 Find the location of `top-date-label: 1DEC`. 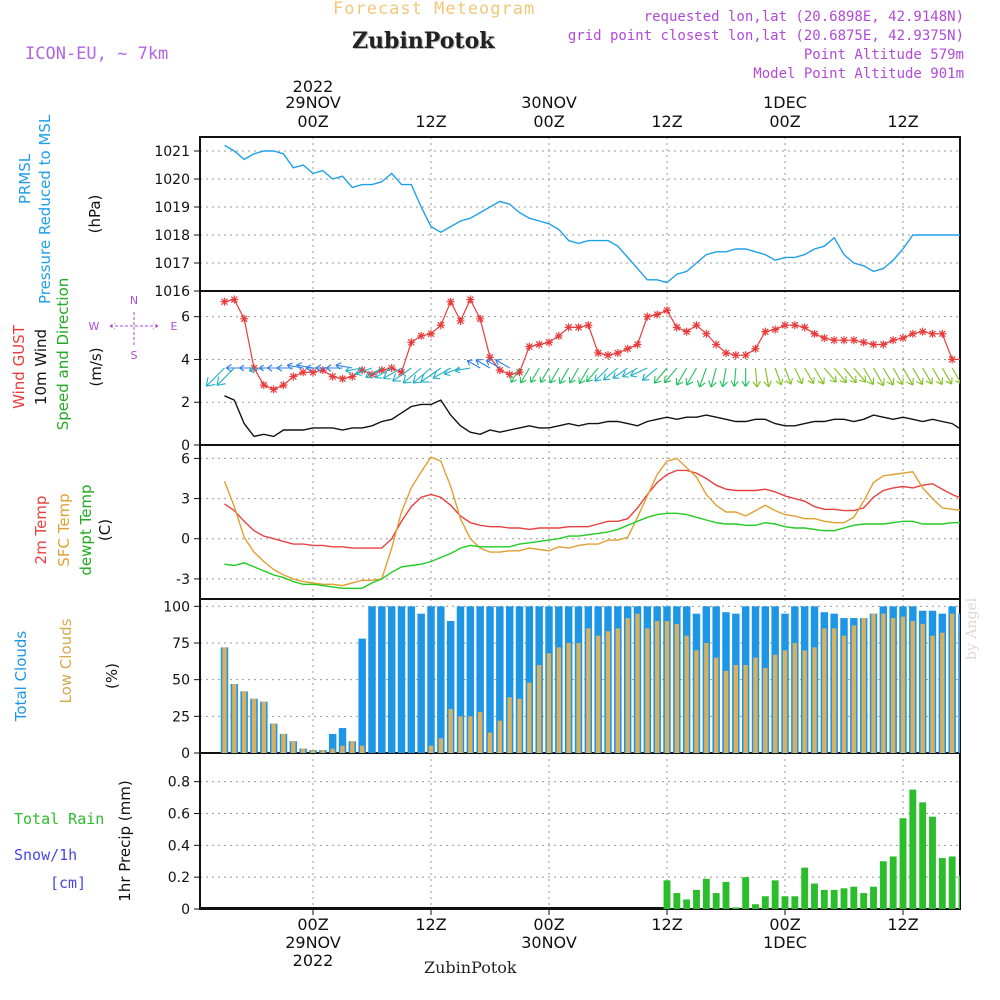

top-date-label: 1DEC is located at coordinates (785, 102).